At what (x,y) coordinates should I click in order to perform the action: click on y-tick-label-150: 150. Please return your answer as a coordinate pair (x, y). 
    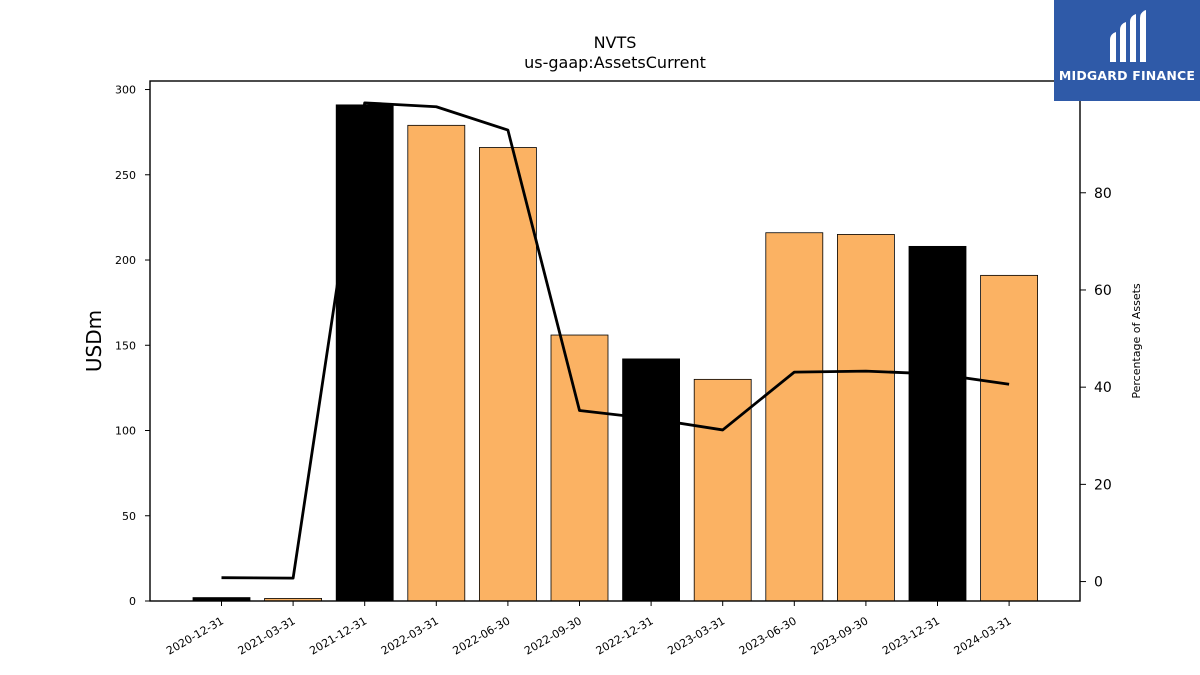
    Looking at the image, I should click on (125, 345).